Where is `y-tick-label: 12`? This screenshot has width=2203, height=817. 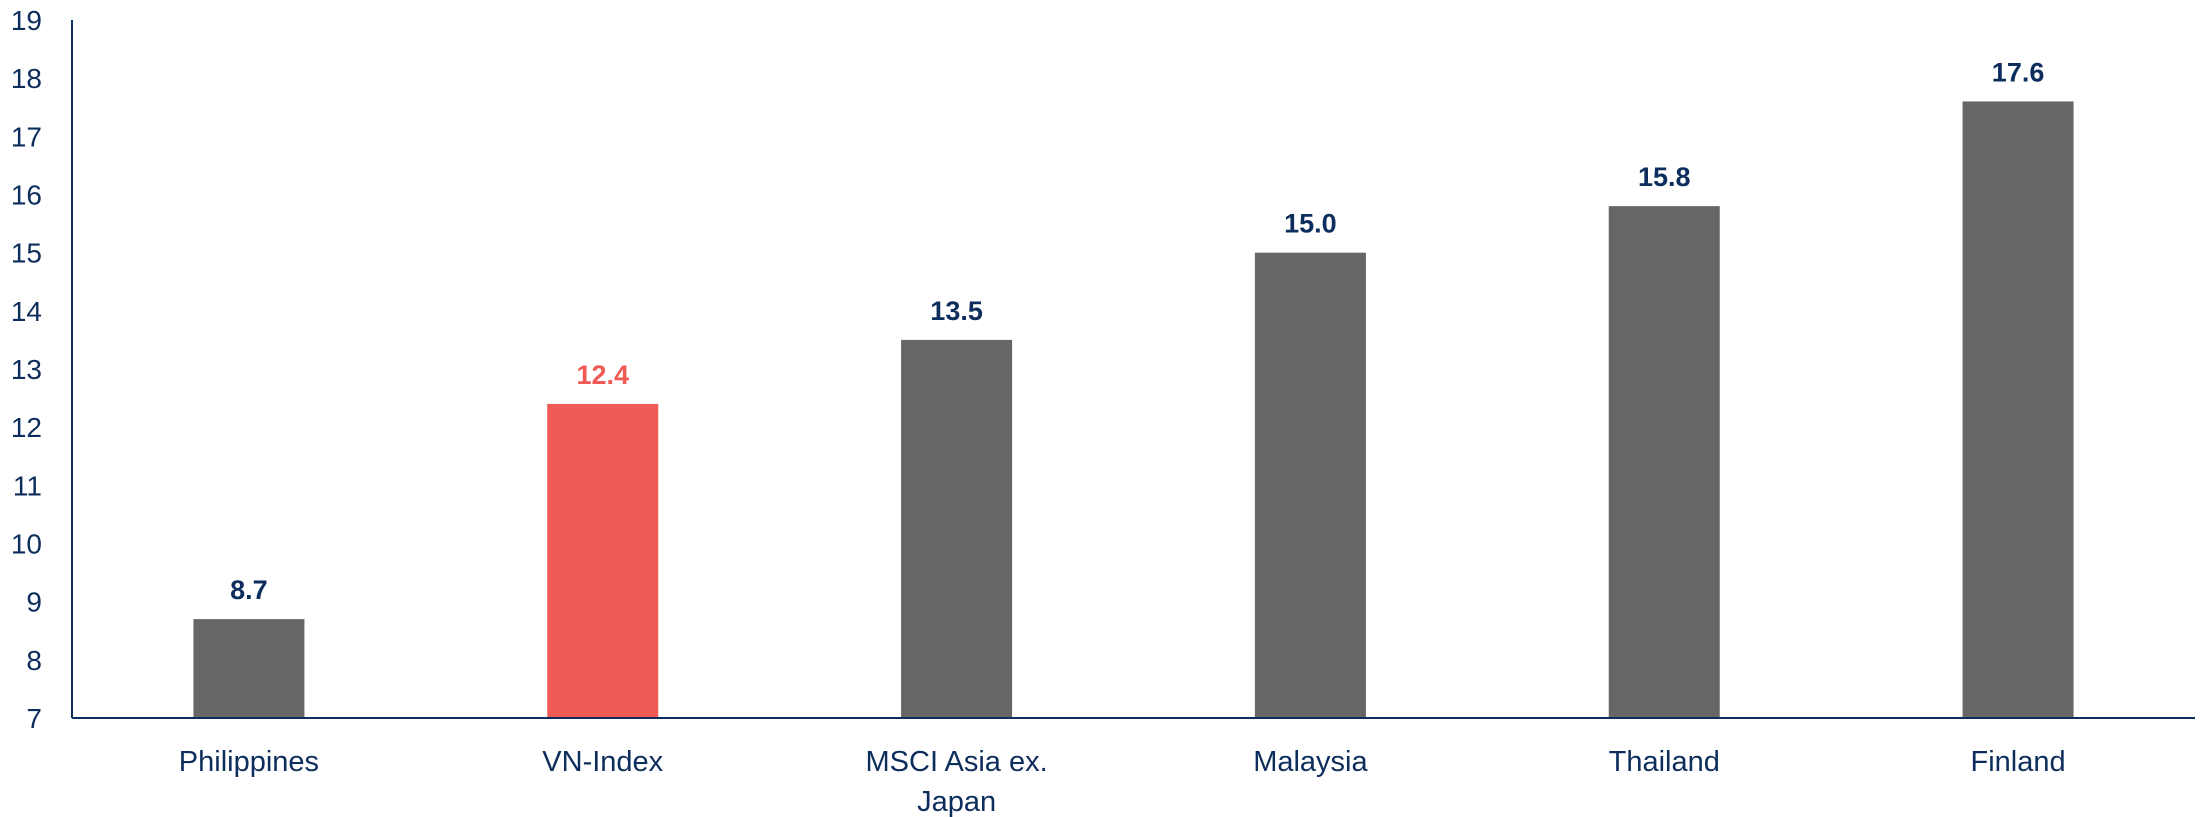
y-tick-label: 12 is located at coordinates (26, 427).